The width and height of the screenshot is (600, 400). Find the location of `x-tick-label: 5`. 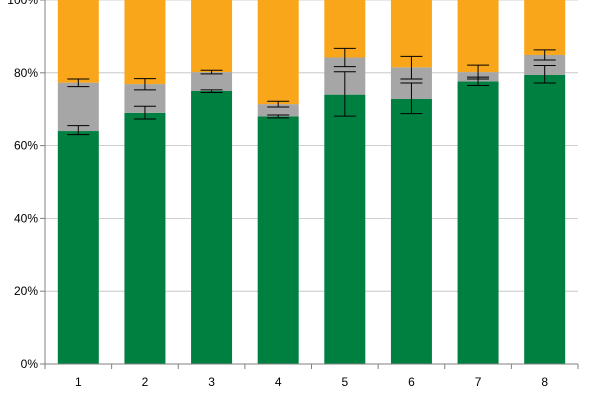

x-tick-label: 5 is located at coordinates (344, 382).